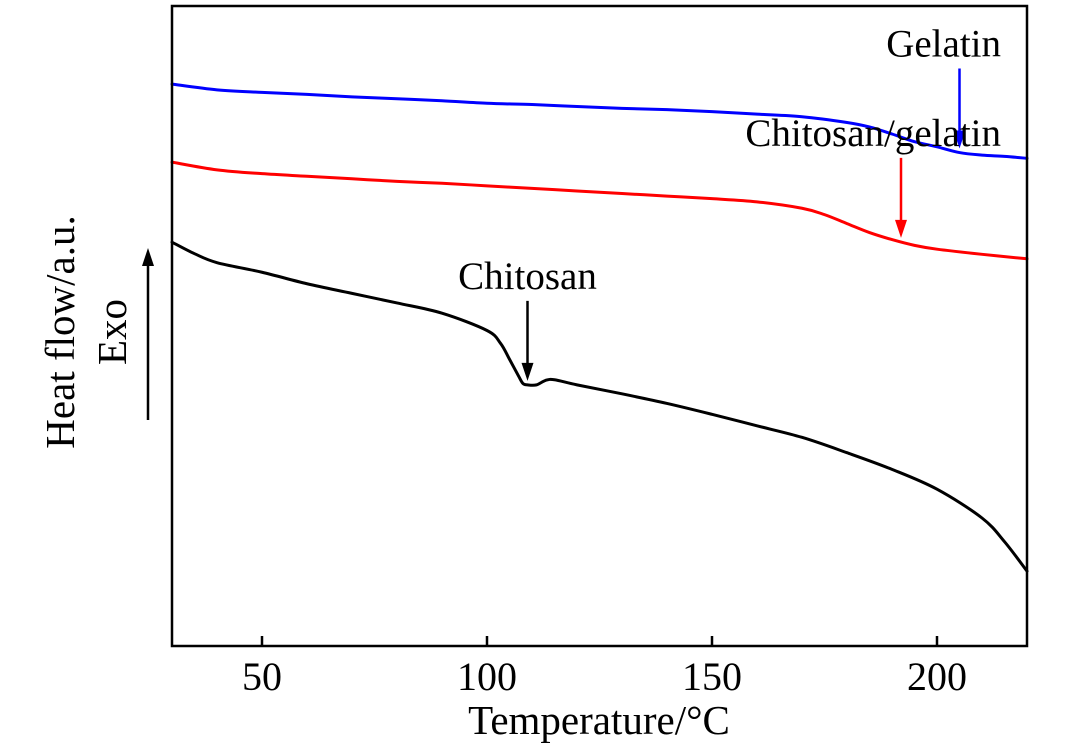  I want to click on x-tick-label-100: 100, so click(487, 676).